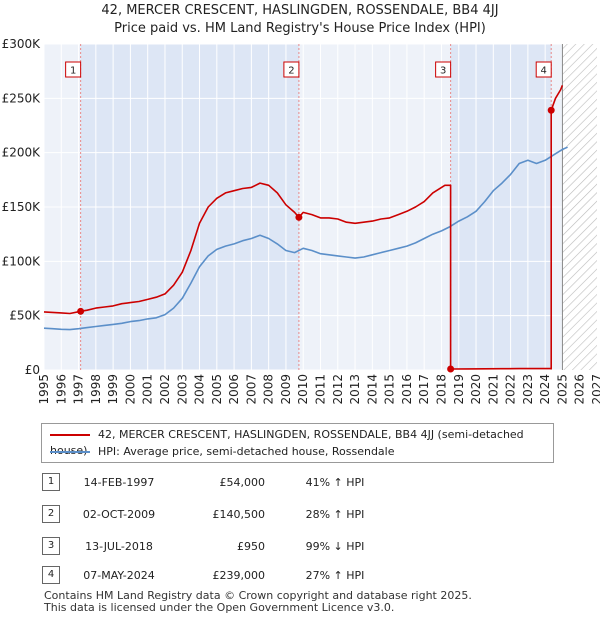 The width and height of the screenshot is (600, 620). Describe the element at coordinates (119, 482) in the screenshot. I see `sale-date: 14-FEB-1997` at that location.